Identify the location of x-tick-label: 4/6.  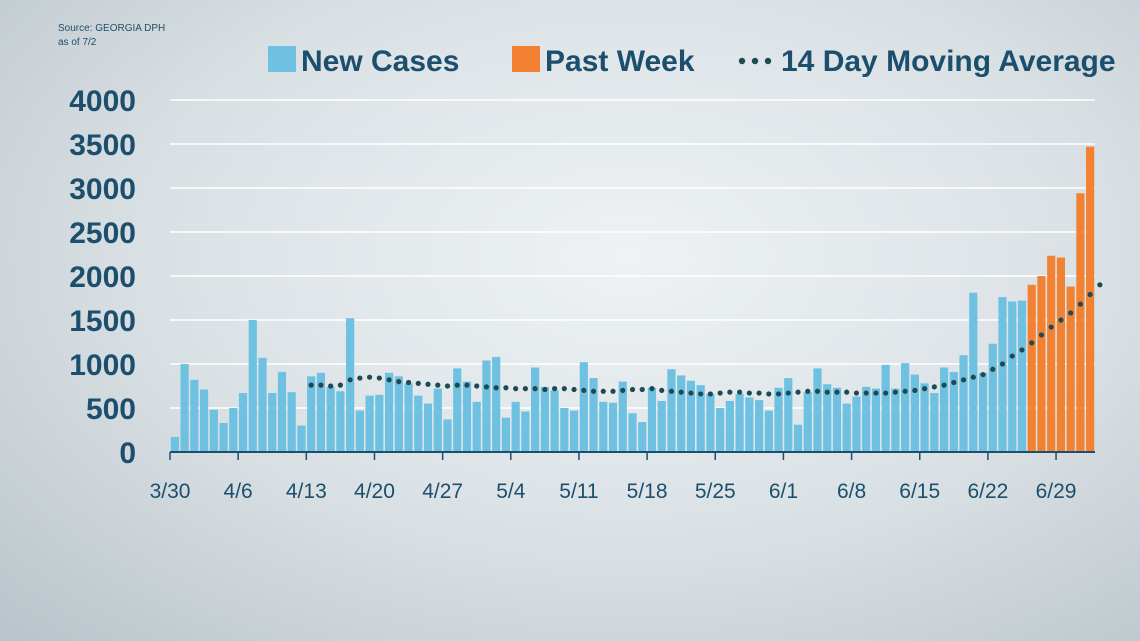
(238, 491).